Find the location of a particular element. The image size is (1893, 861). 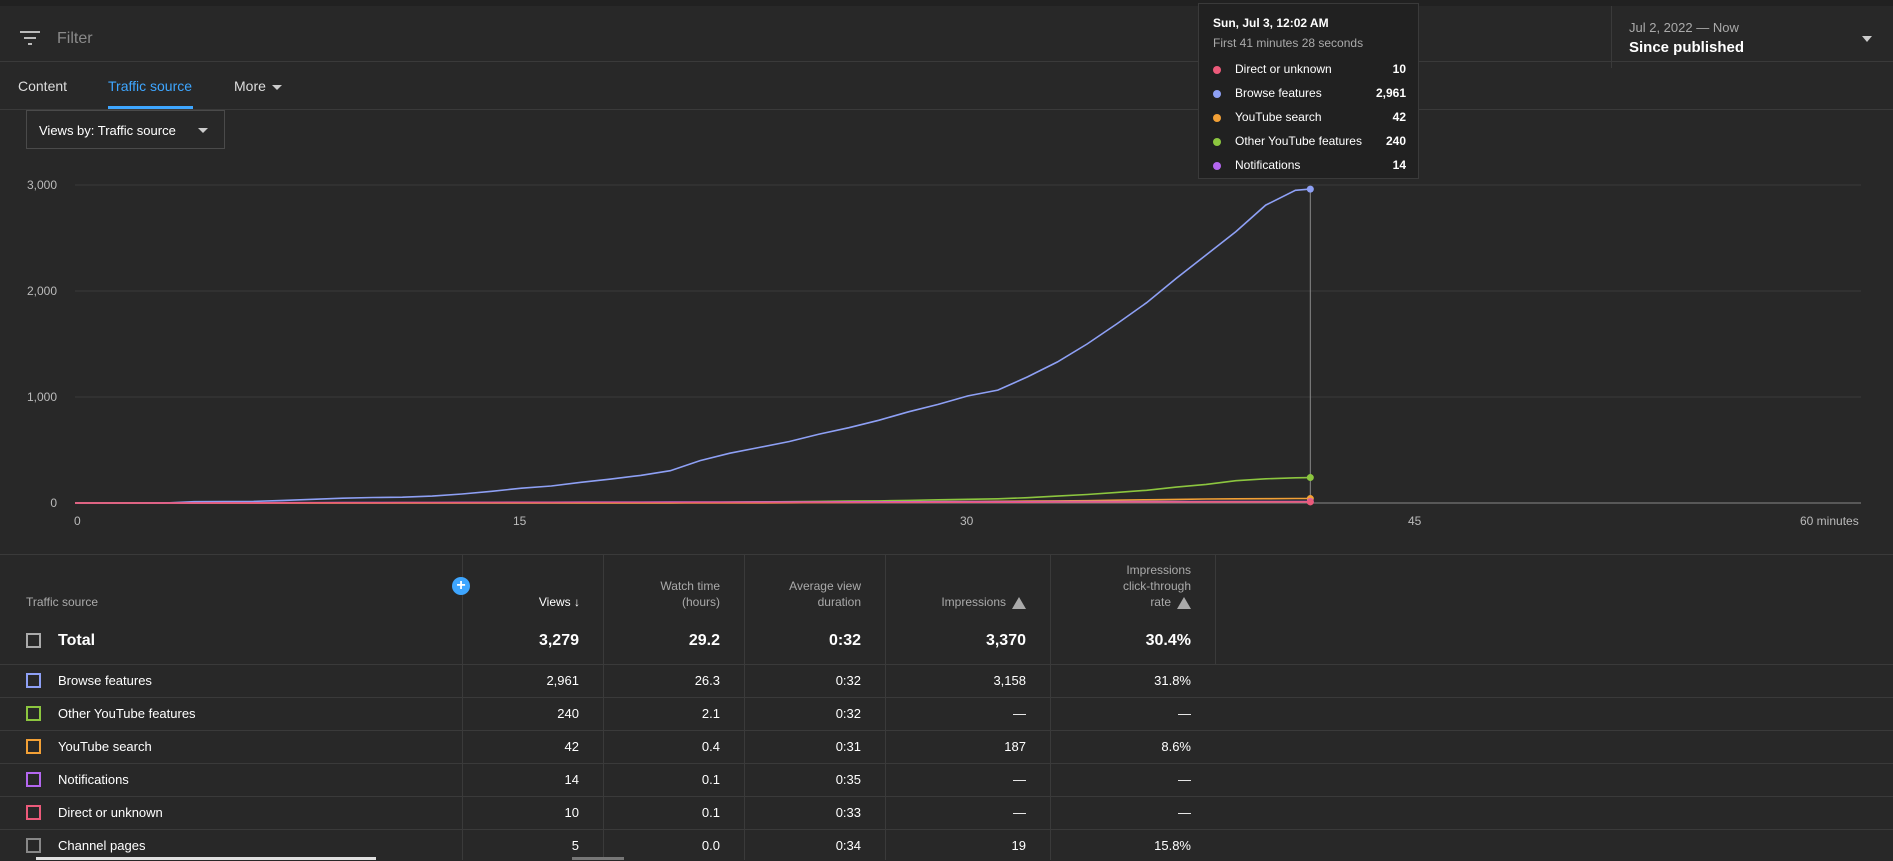

tab-content: Content is located at coordinates (43, 86).